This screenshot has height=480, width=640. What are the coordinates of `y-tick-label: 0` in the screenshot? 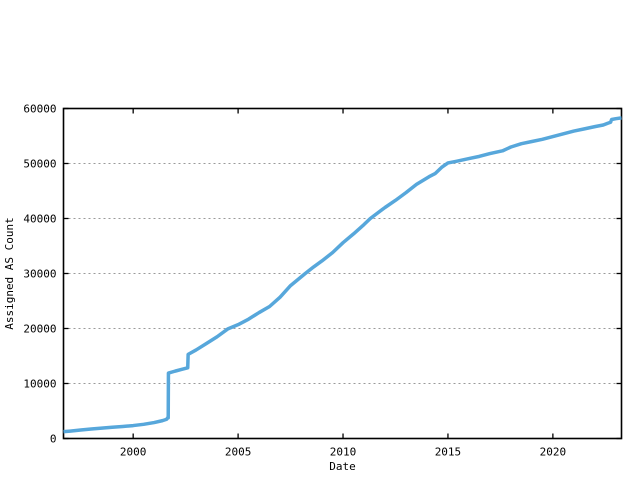 It's located at (53, 439).